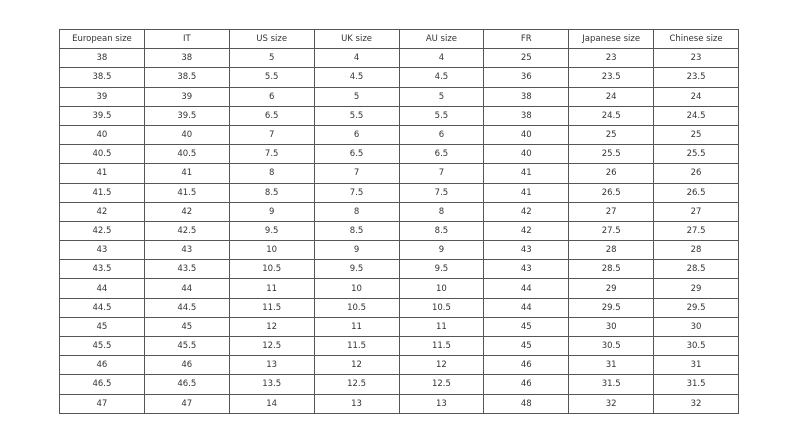 The height and width of the screenshot is (444, 794). Describe the element at coordinates (696, 384) in the screenshot. I see `table-cell: 31.5` at that location.